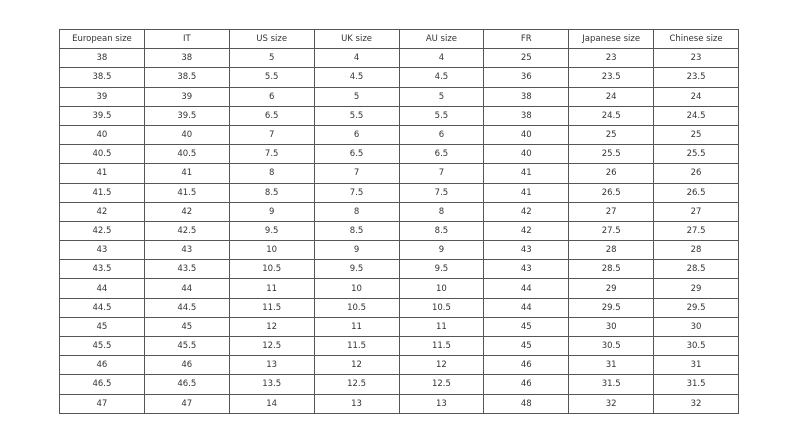 The height and width of the screenshot is (444, 794). Describe the element at coordinates (696, 384) in the screenshot. I see `table-cell: 31.5` at that location.